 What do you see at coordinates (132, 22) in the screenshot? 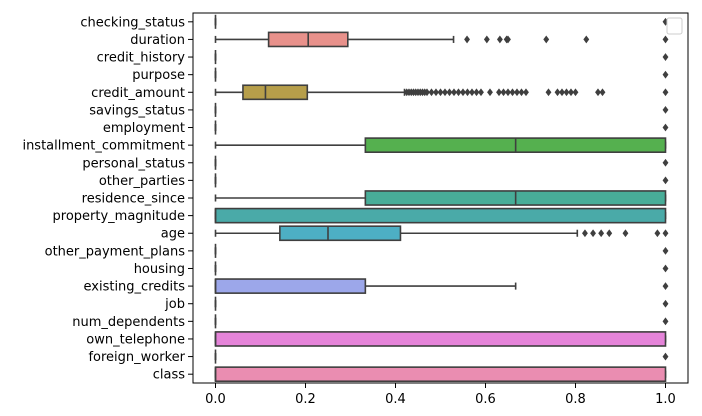
I see `y-tick-label: checking_status` at bounding box center [132, 22].